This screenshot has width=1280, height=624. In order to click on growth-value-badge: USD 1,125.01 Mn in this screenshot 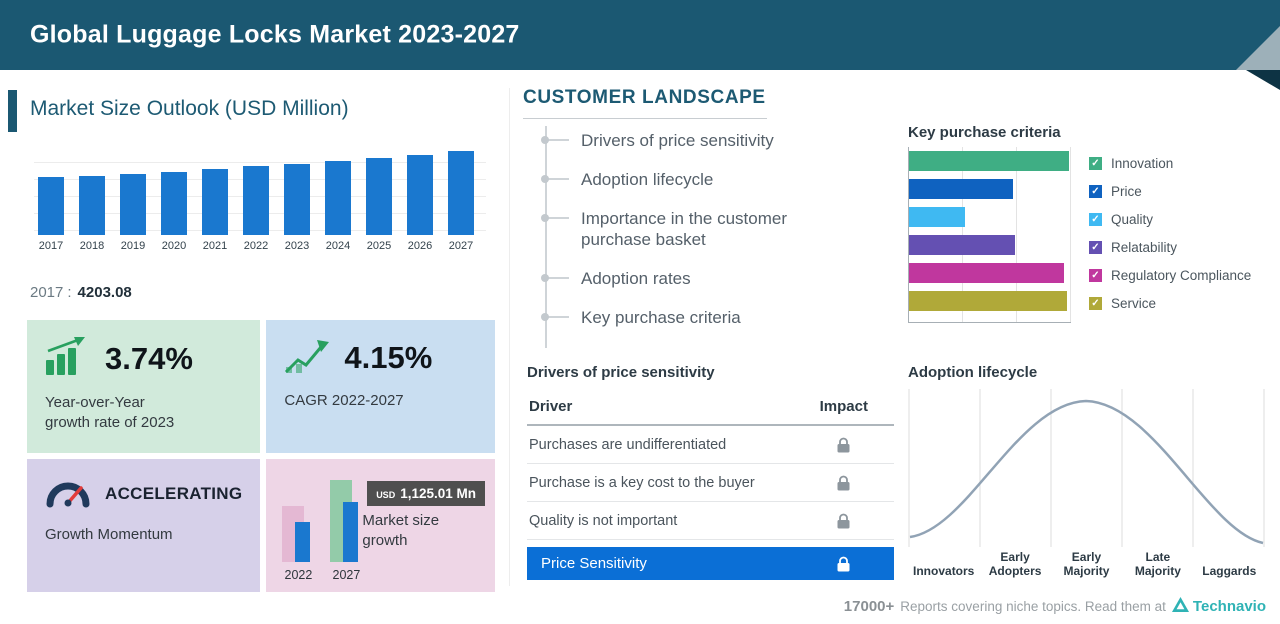, I will do `click(426, 493)`.